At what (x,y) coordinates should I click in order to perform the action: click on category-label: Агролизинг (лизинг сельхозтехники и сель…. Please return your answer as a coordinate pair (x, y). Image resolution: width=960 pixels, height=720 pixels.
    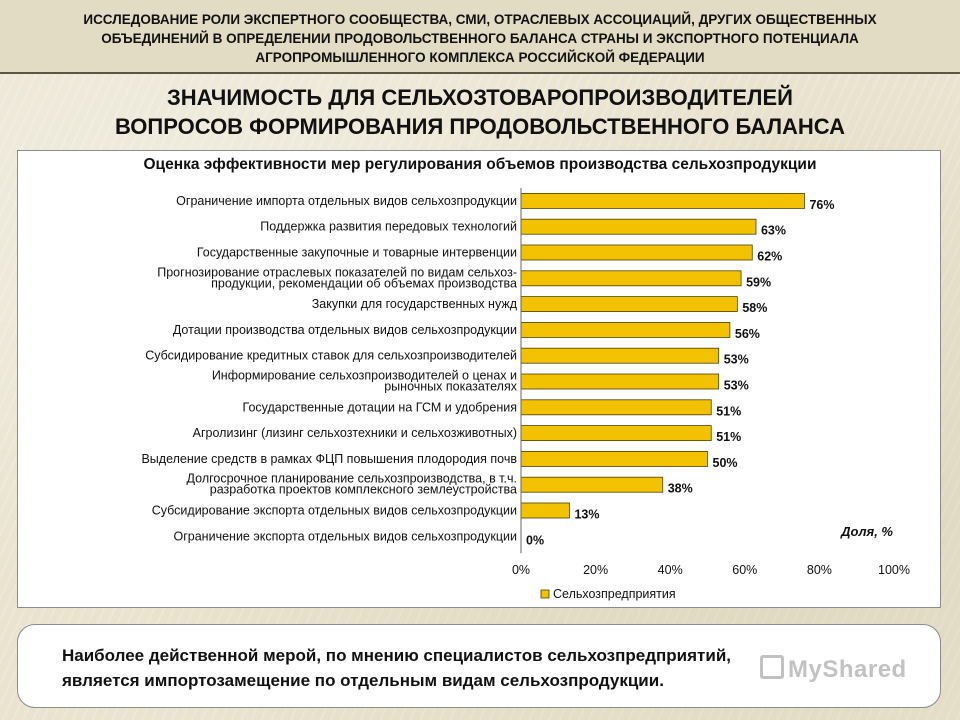
    Looking at the image, I should click on (355, 433).